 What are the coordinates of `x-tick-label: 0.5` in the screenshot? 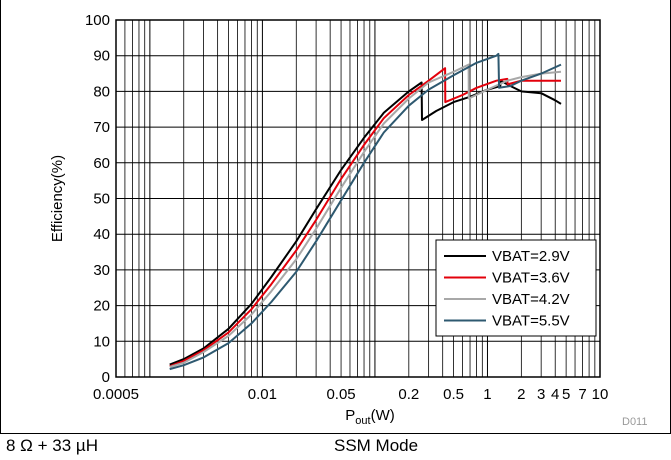 It's located at (453, 394).